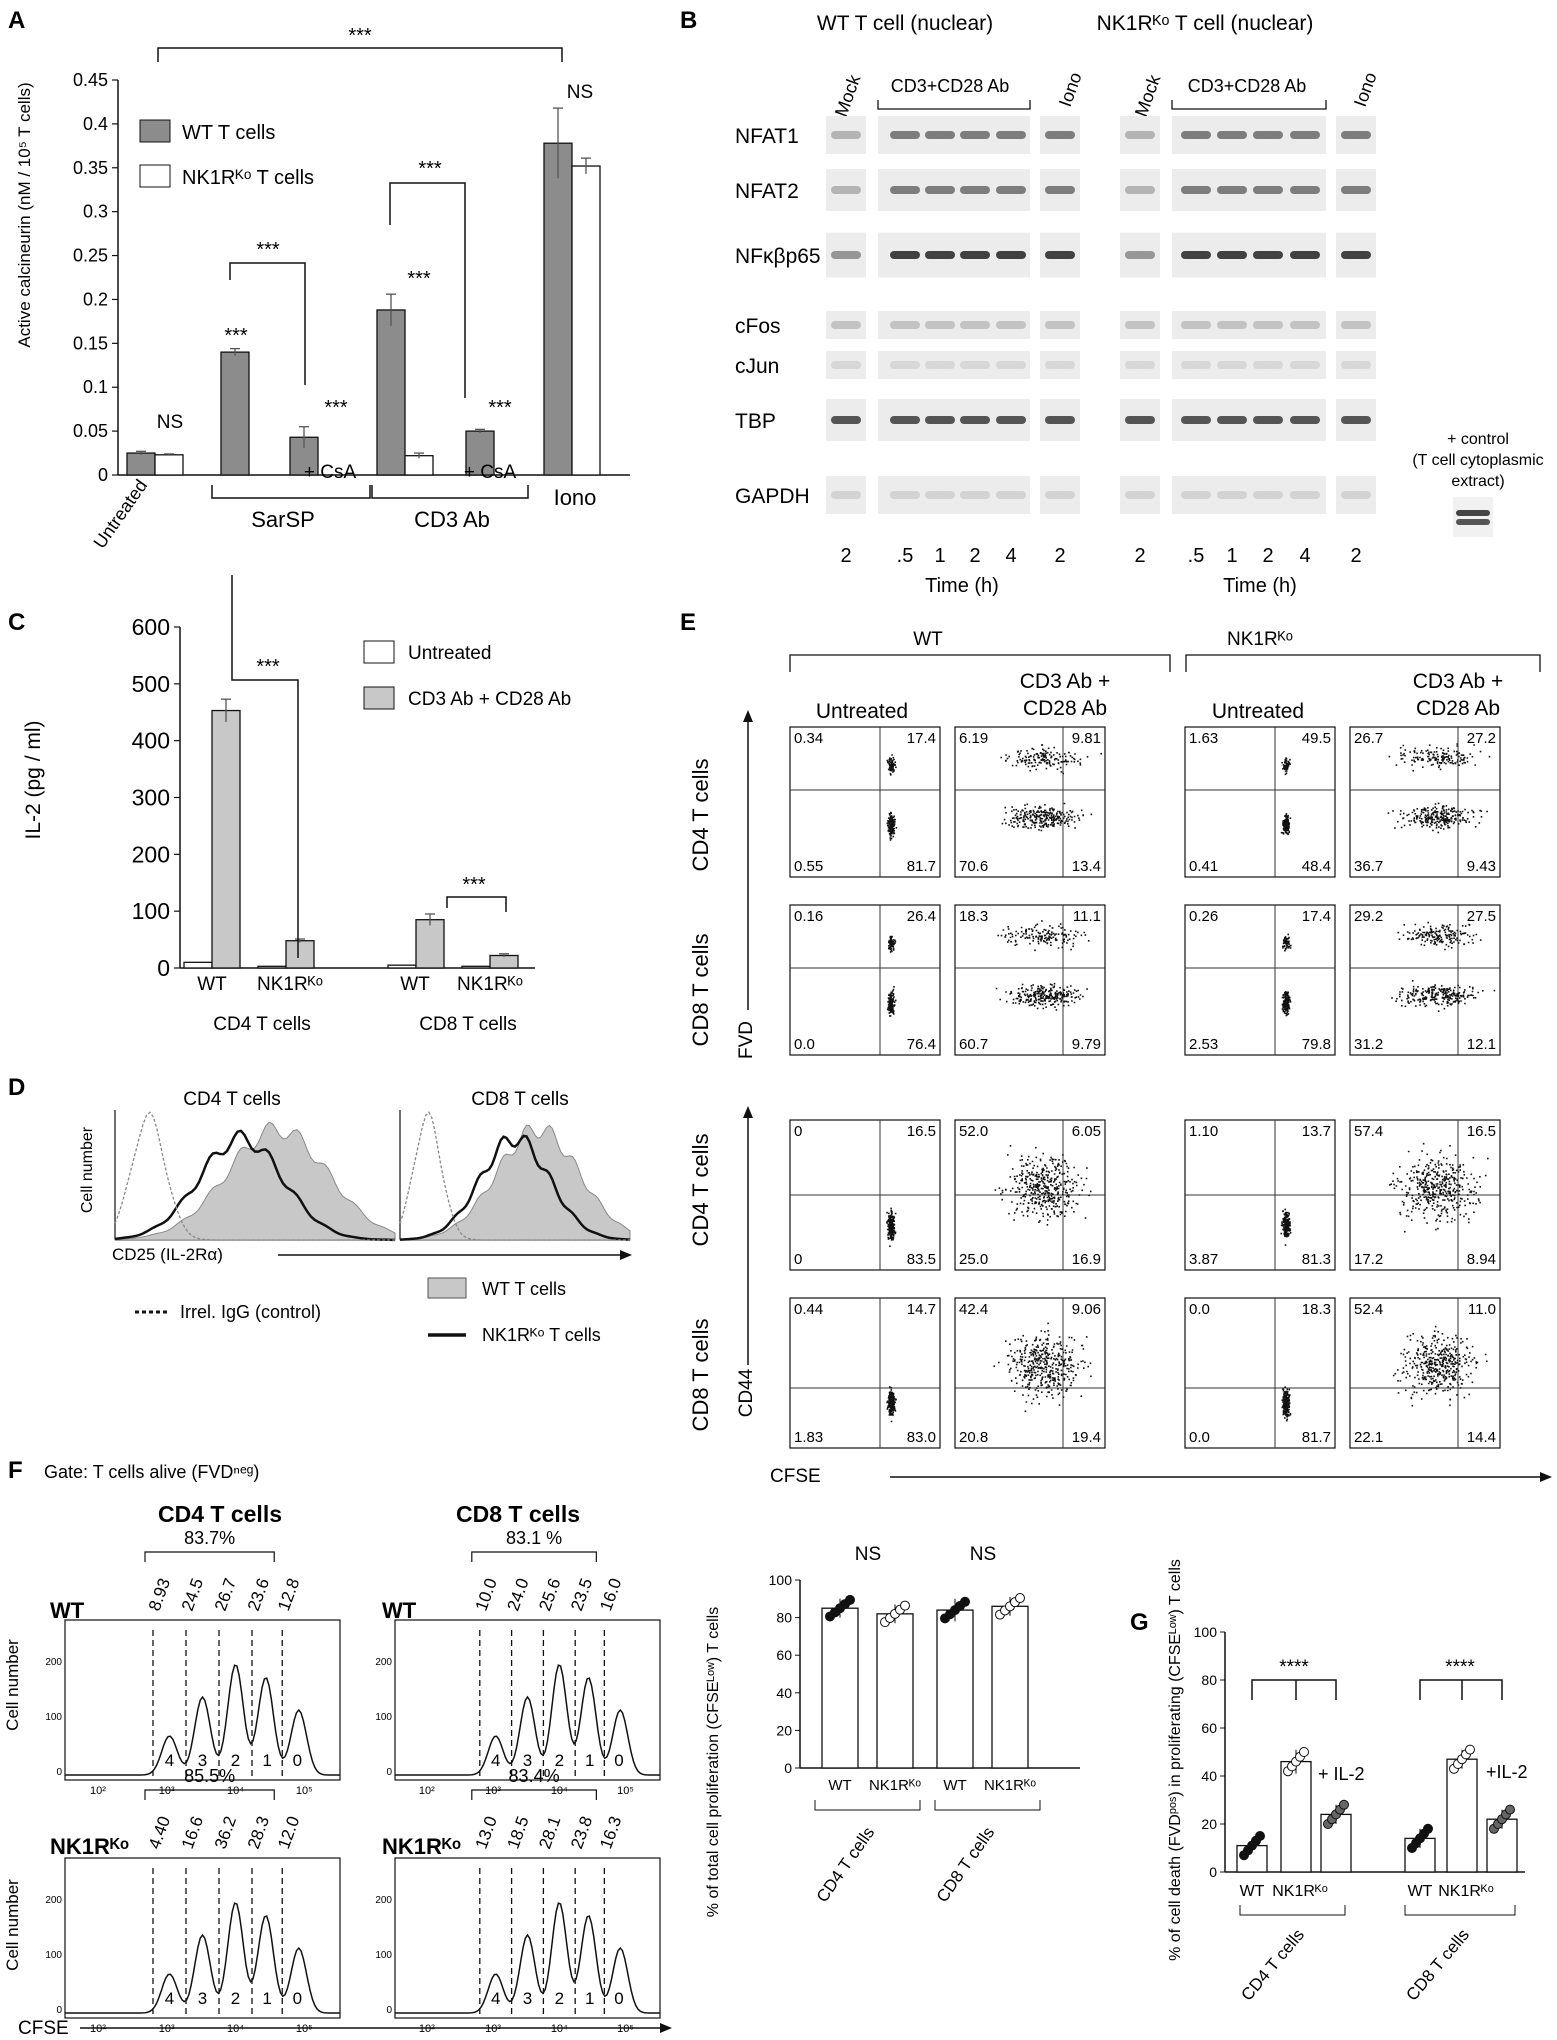 This screenshot has width=1557, height=2040. Describe the element at coordinates (589, 1998) in the screenshot. I see `f-division-label: 1` at that location.